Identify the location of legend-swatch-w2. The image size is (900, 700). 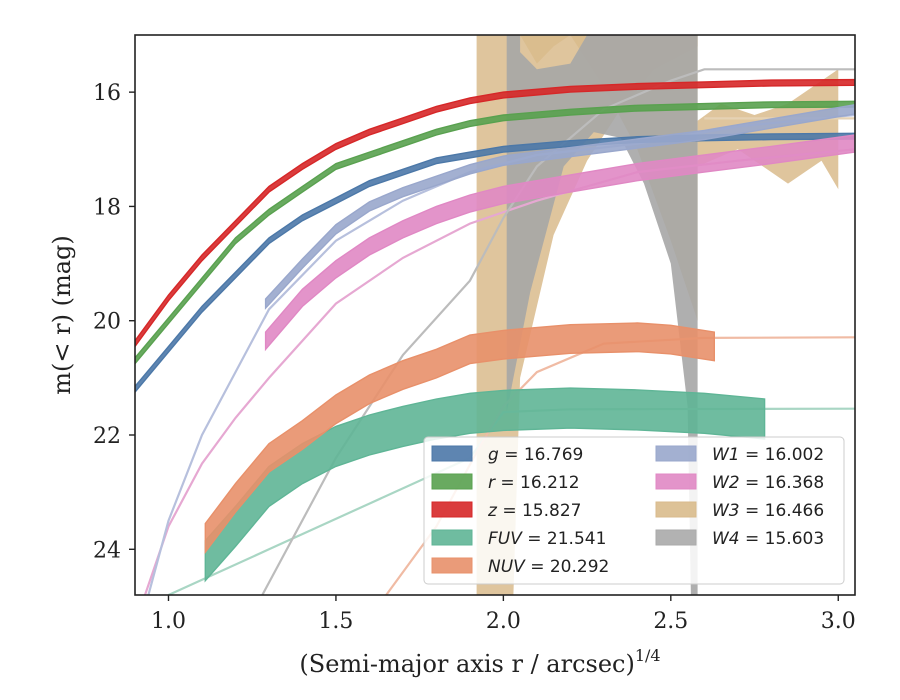
(676, 481).